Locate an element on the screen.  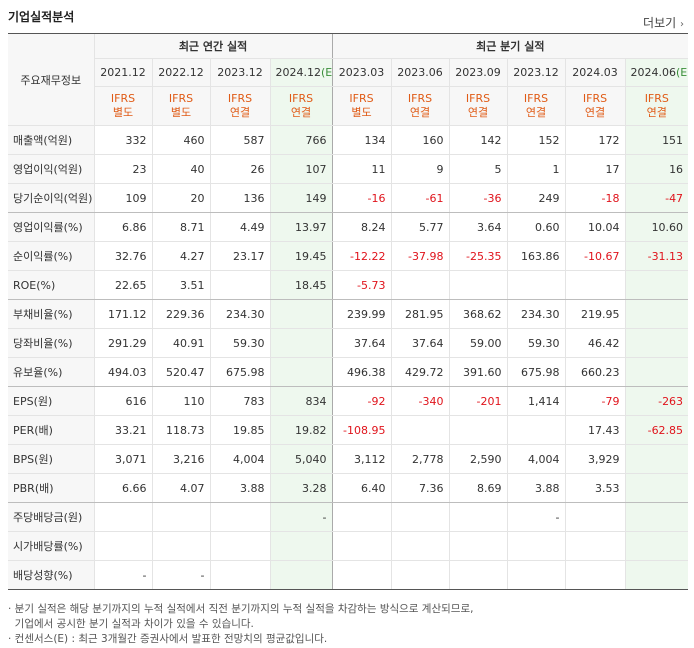
period-label: 2024.06 is located at coordinates (653, 72).